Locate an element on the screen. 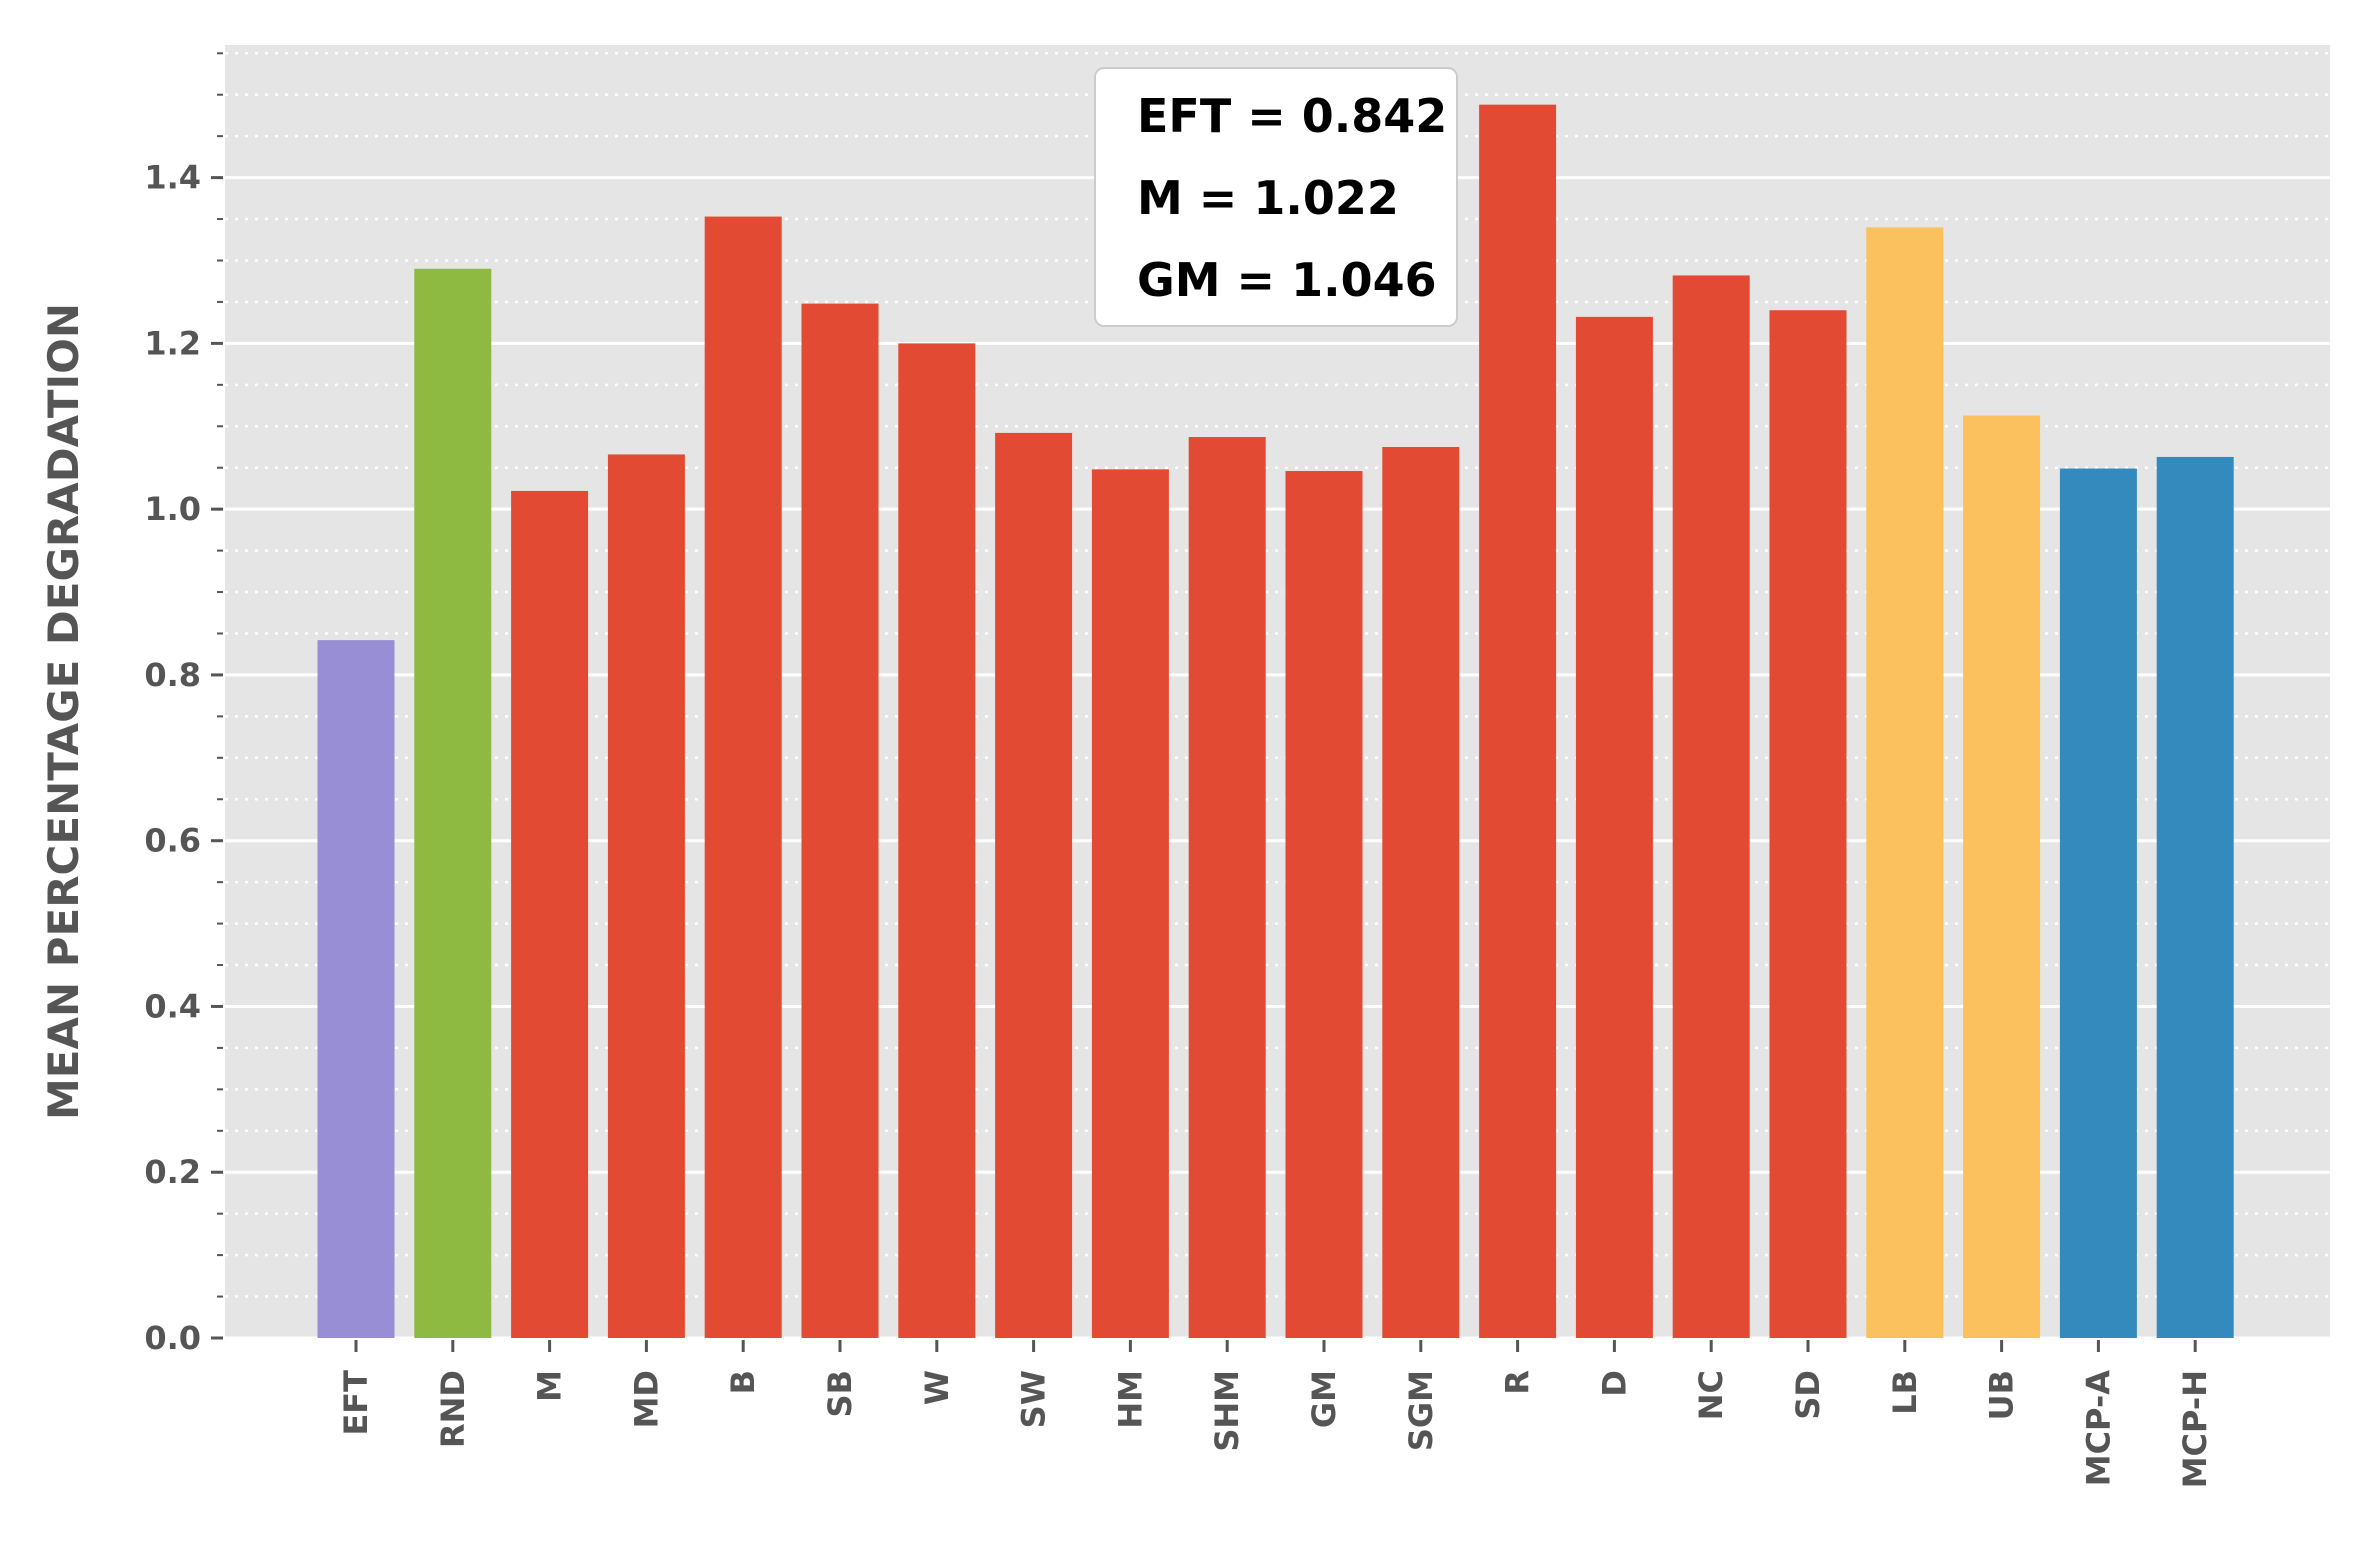  x-tick-label: UB is located at coordinates (2002, 1395).